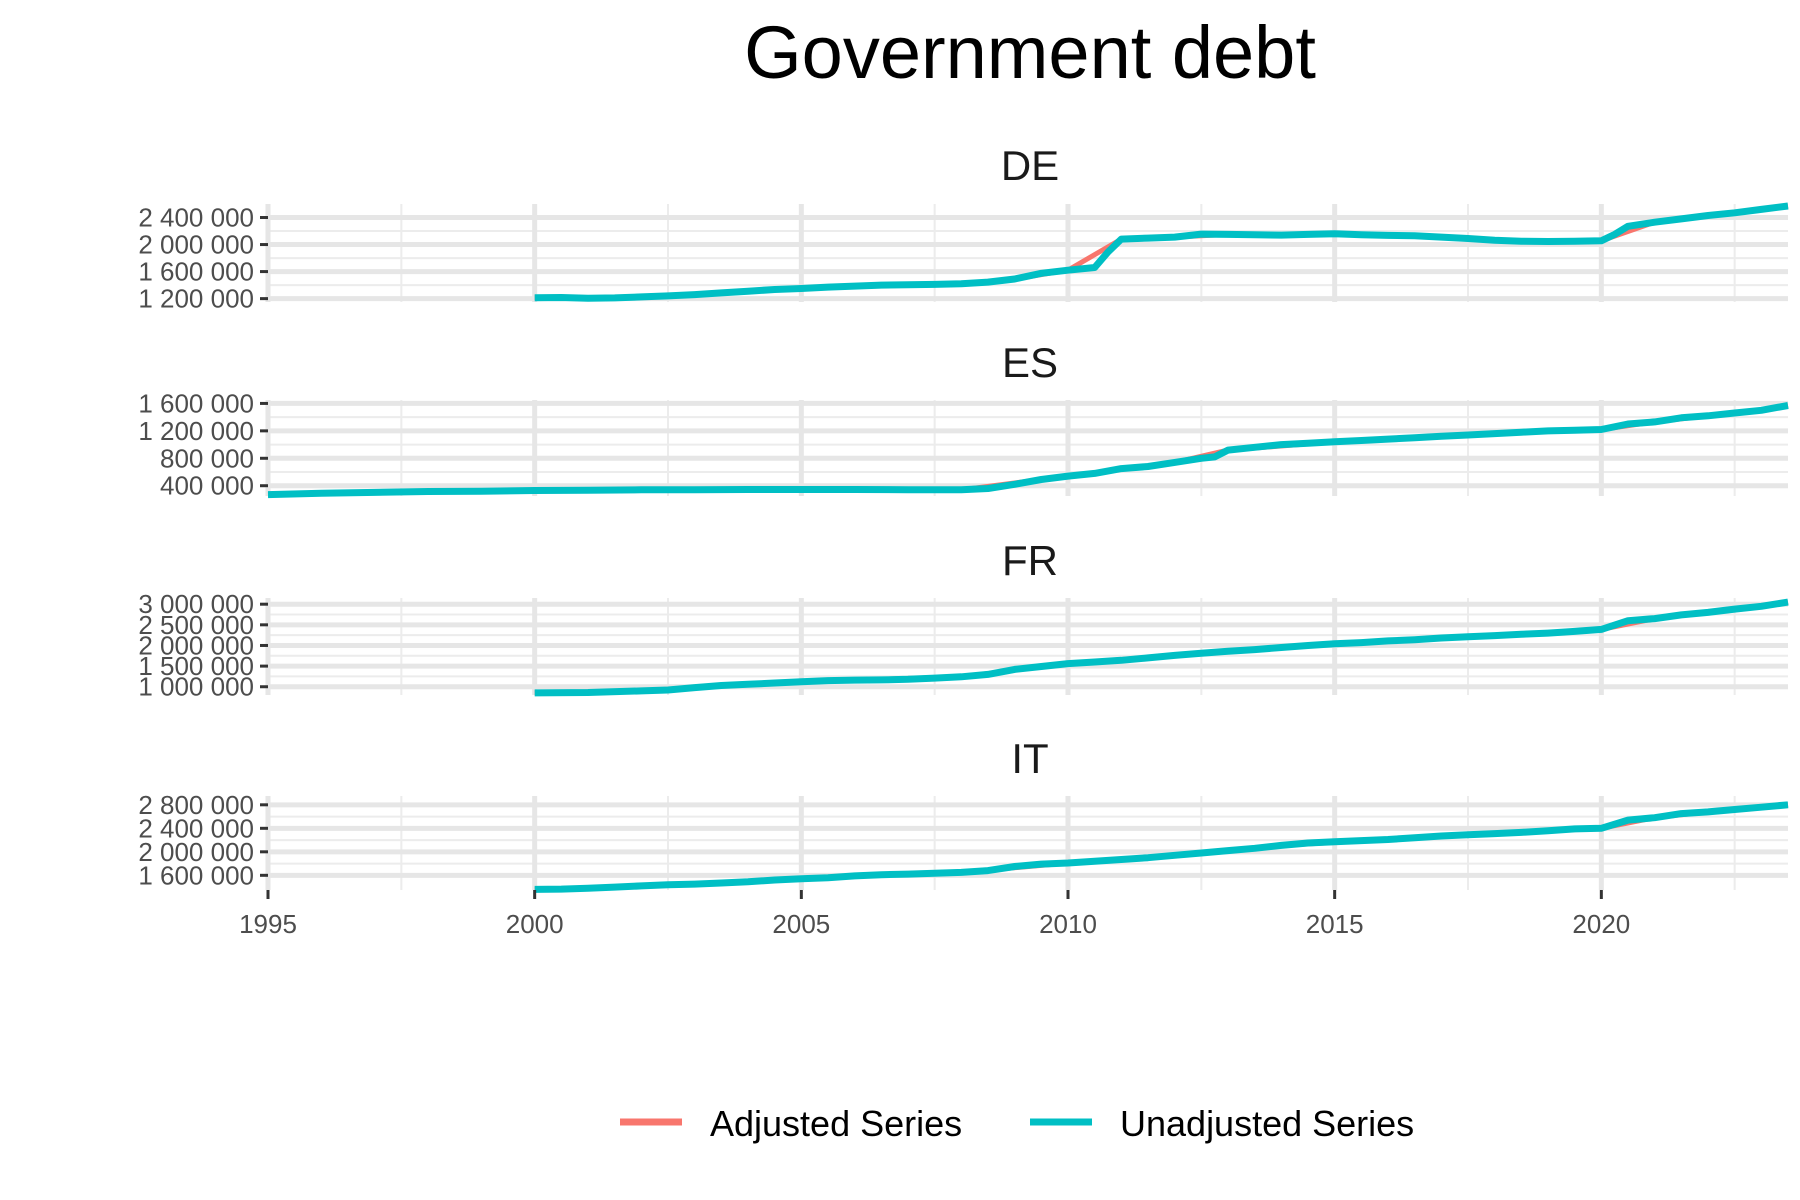 The image size is (1800, 1200). What do you see at coordinates (1030, 362) in the screenshot?
I see `panel-title: ES` at bounding box center [1030, 362].